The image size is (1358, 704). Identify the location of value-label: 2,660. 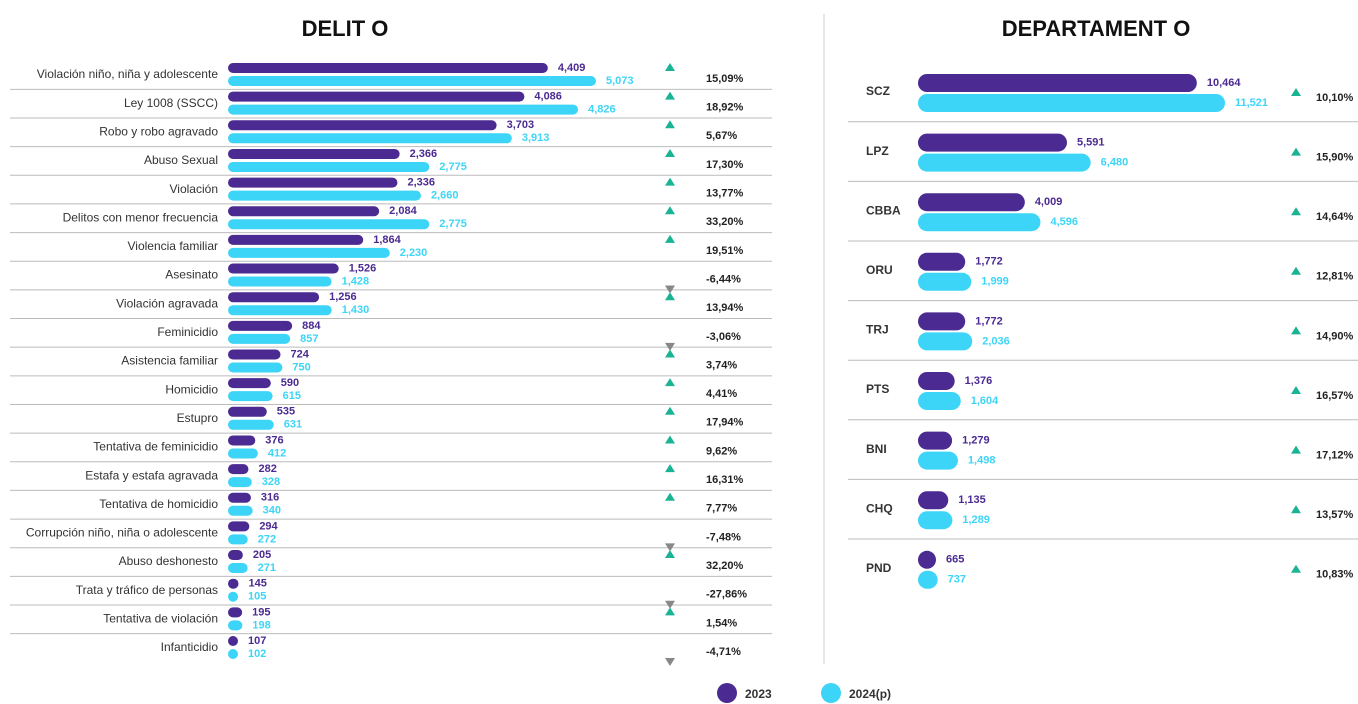
(445, 196).